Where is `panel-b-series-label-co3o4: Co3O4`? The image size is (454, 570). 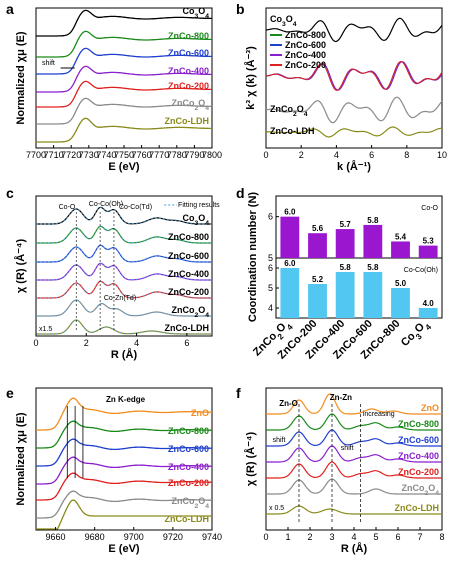
panel-b-series-label-co3o4: Co3O4 is located at coordinates (283, 21).